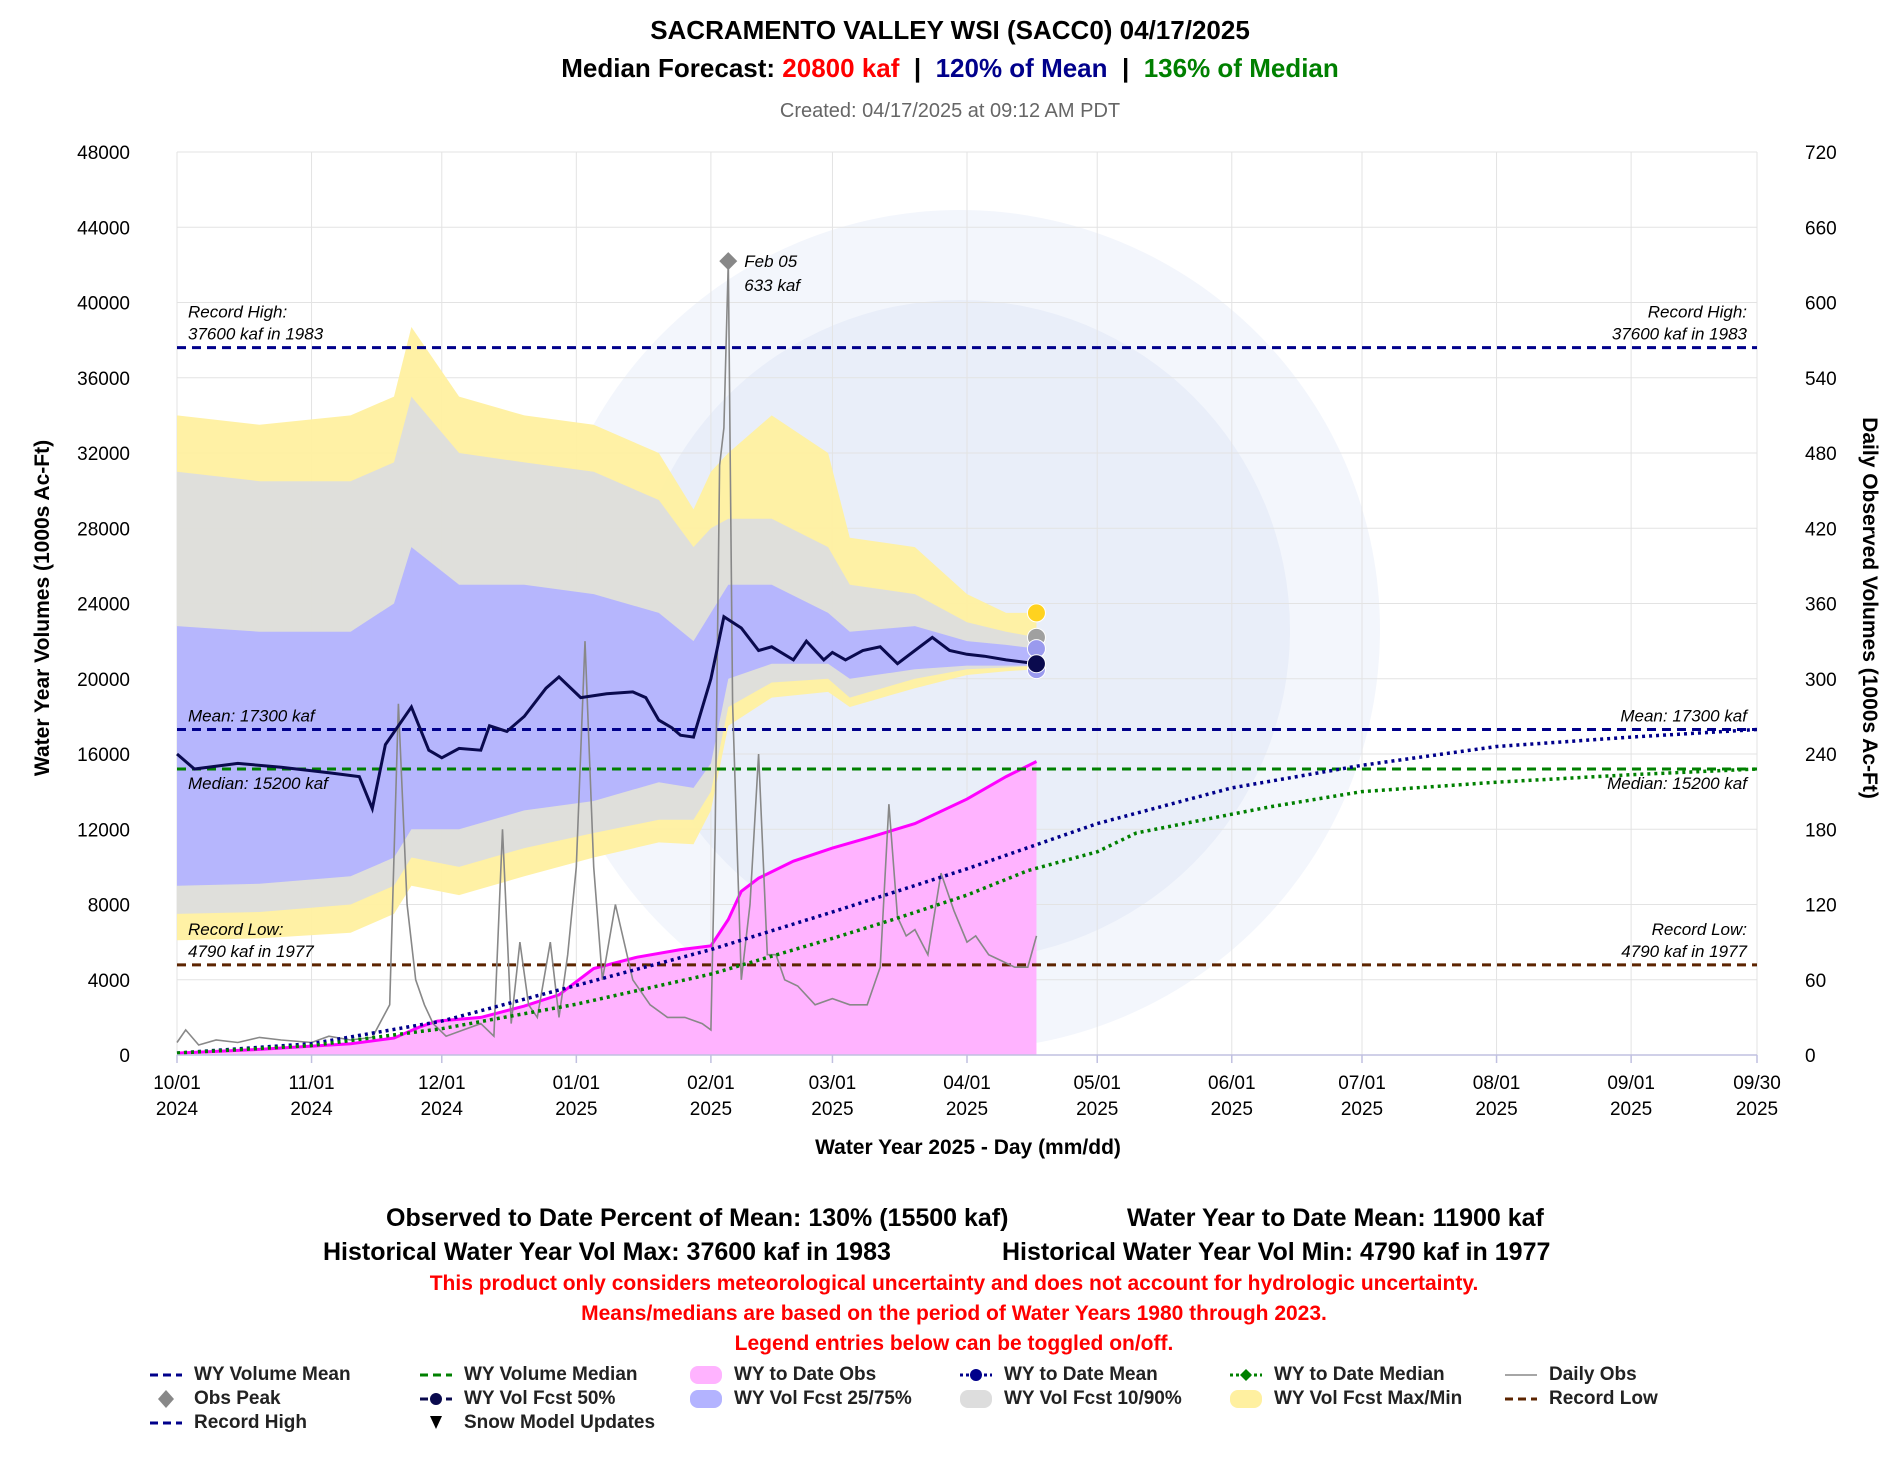 Image resolution: width=1900 pixels, height=1470 pixels. What do you see at coordinates (1821, 529) in the screenshot?
I see `y2-tick-label: 420` at bounding box center [1821, 529].